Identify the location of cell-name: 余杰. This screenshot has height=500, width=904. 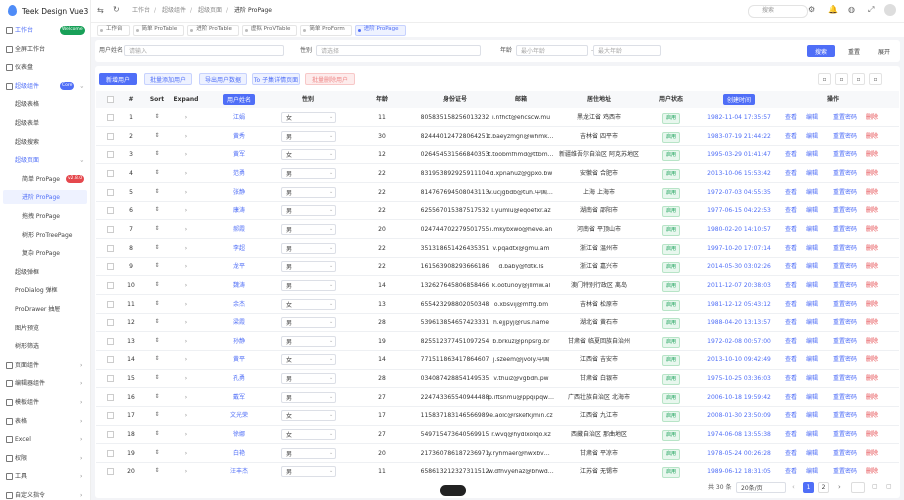
(239, 304).